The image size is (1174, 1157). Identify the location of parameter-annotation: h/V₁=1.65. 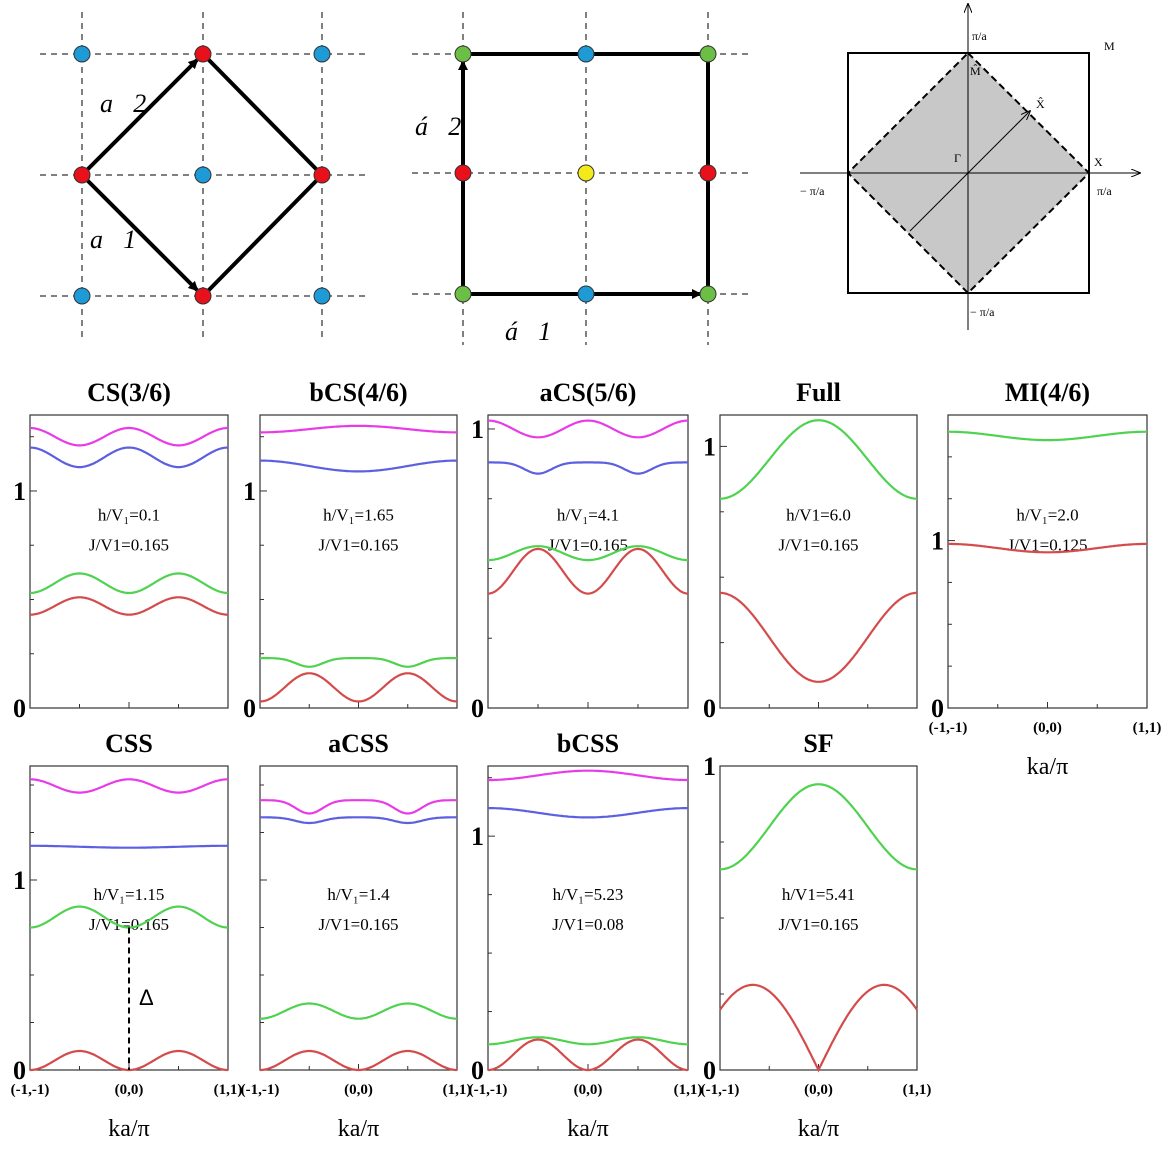
(358, 514).